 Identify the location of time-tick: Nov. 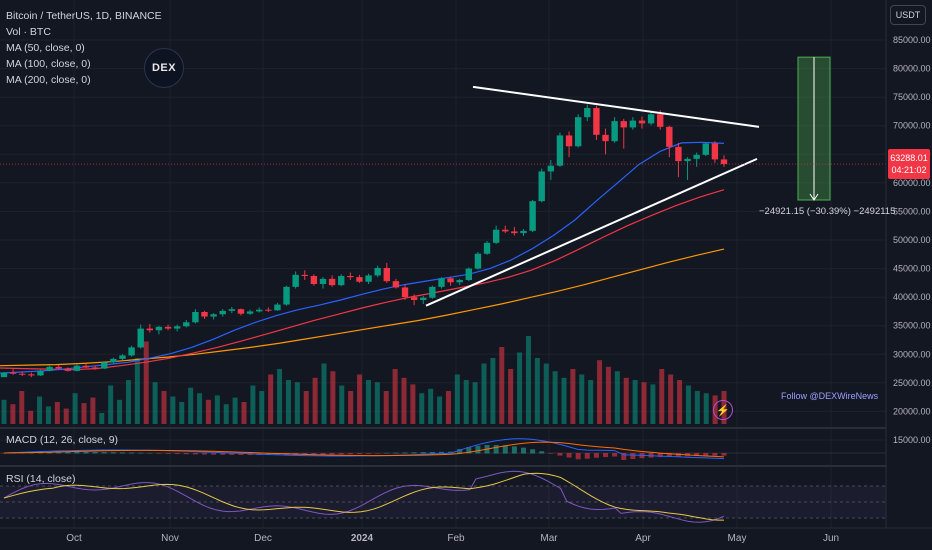
(170, 538).